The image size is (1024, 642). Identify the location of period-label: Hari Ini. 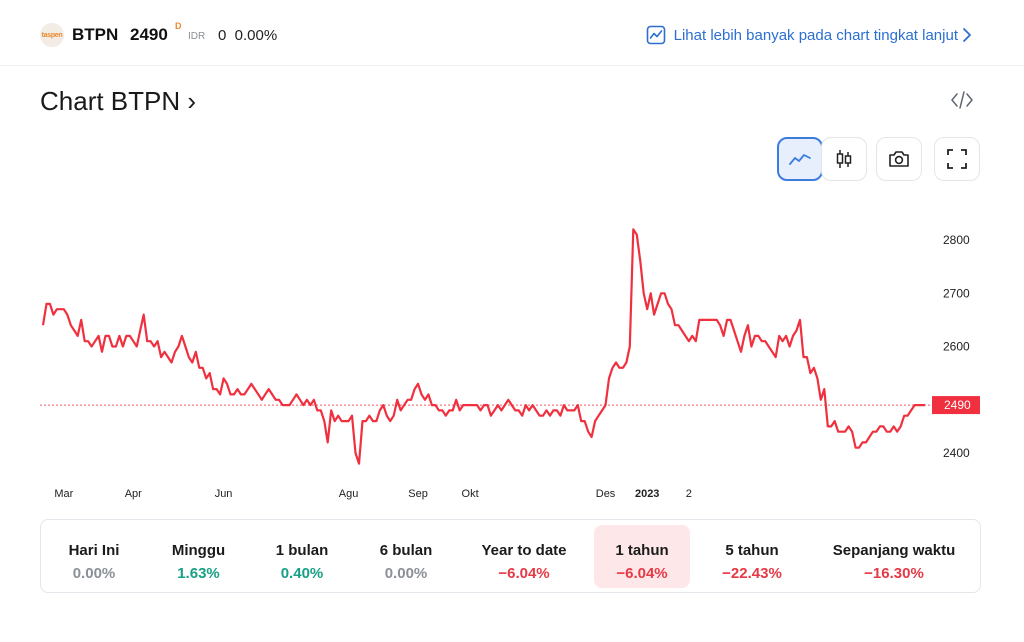
(94, 550).